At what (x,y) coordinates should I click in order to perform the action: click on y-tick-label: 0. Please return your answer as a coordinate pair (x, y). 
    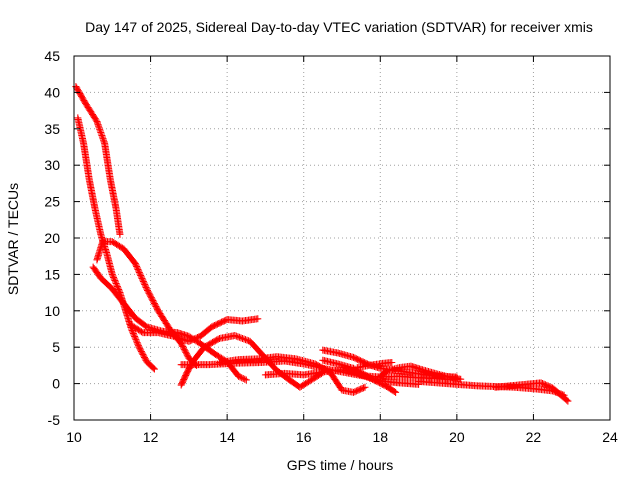
    Looking at the image, I should click on (56, 384).